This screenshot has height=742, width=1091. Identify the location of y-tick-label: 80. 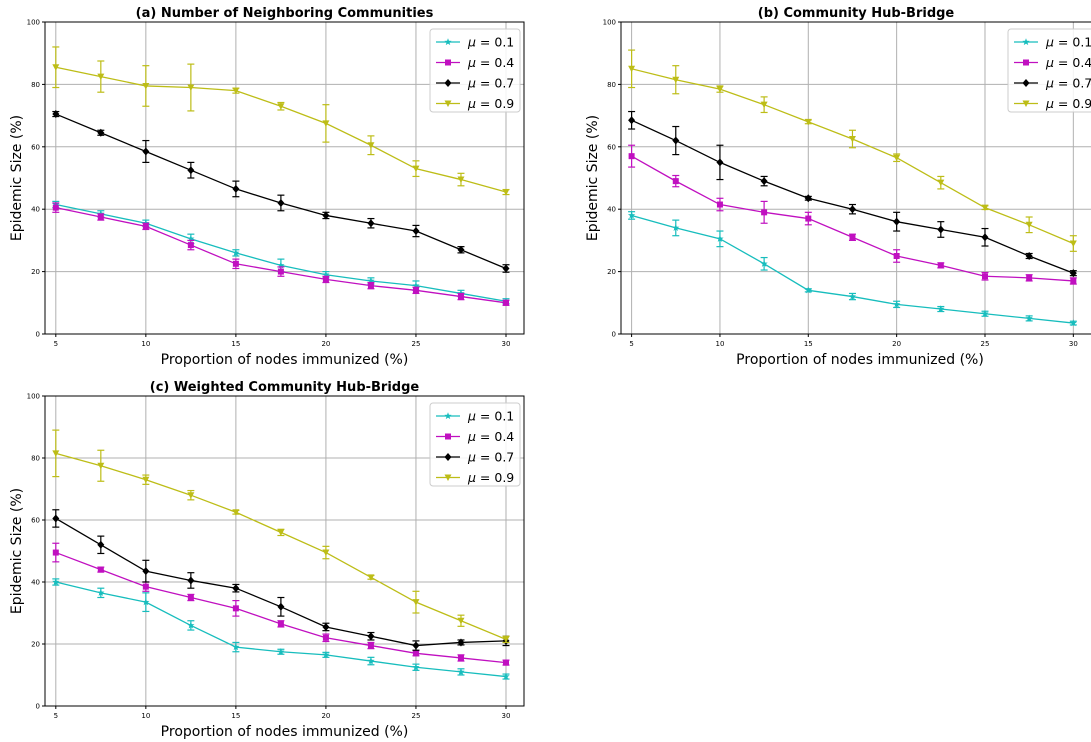
(35, 85).